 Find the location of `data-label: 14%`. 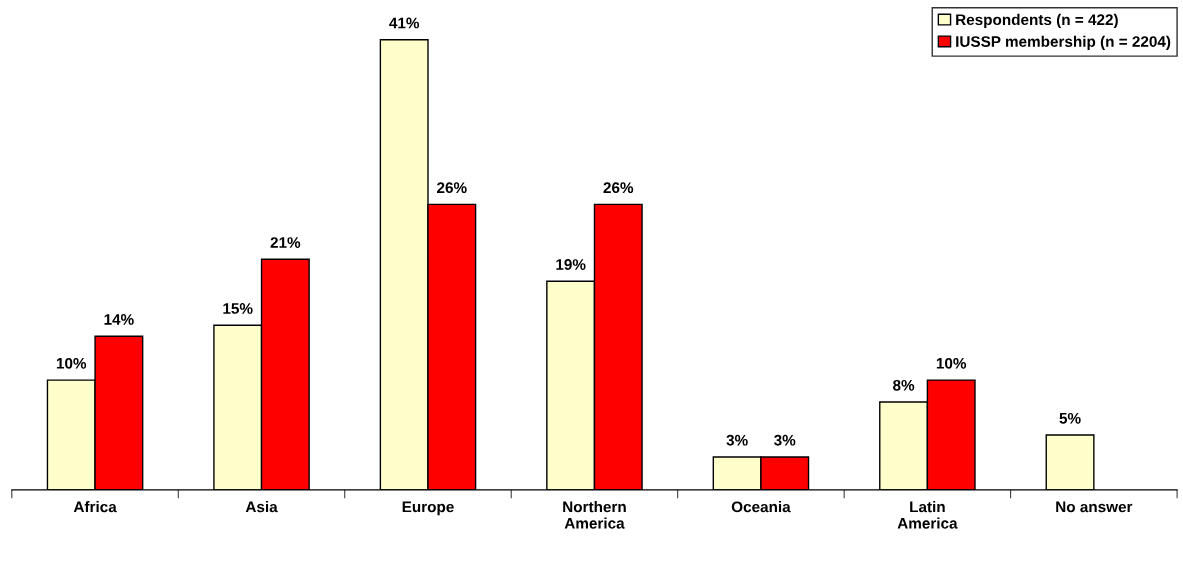

data-label: 14% is located at coordinates (119, 319).